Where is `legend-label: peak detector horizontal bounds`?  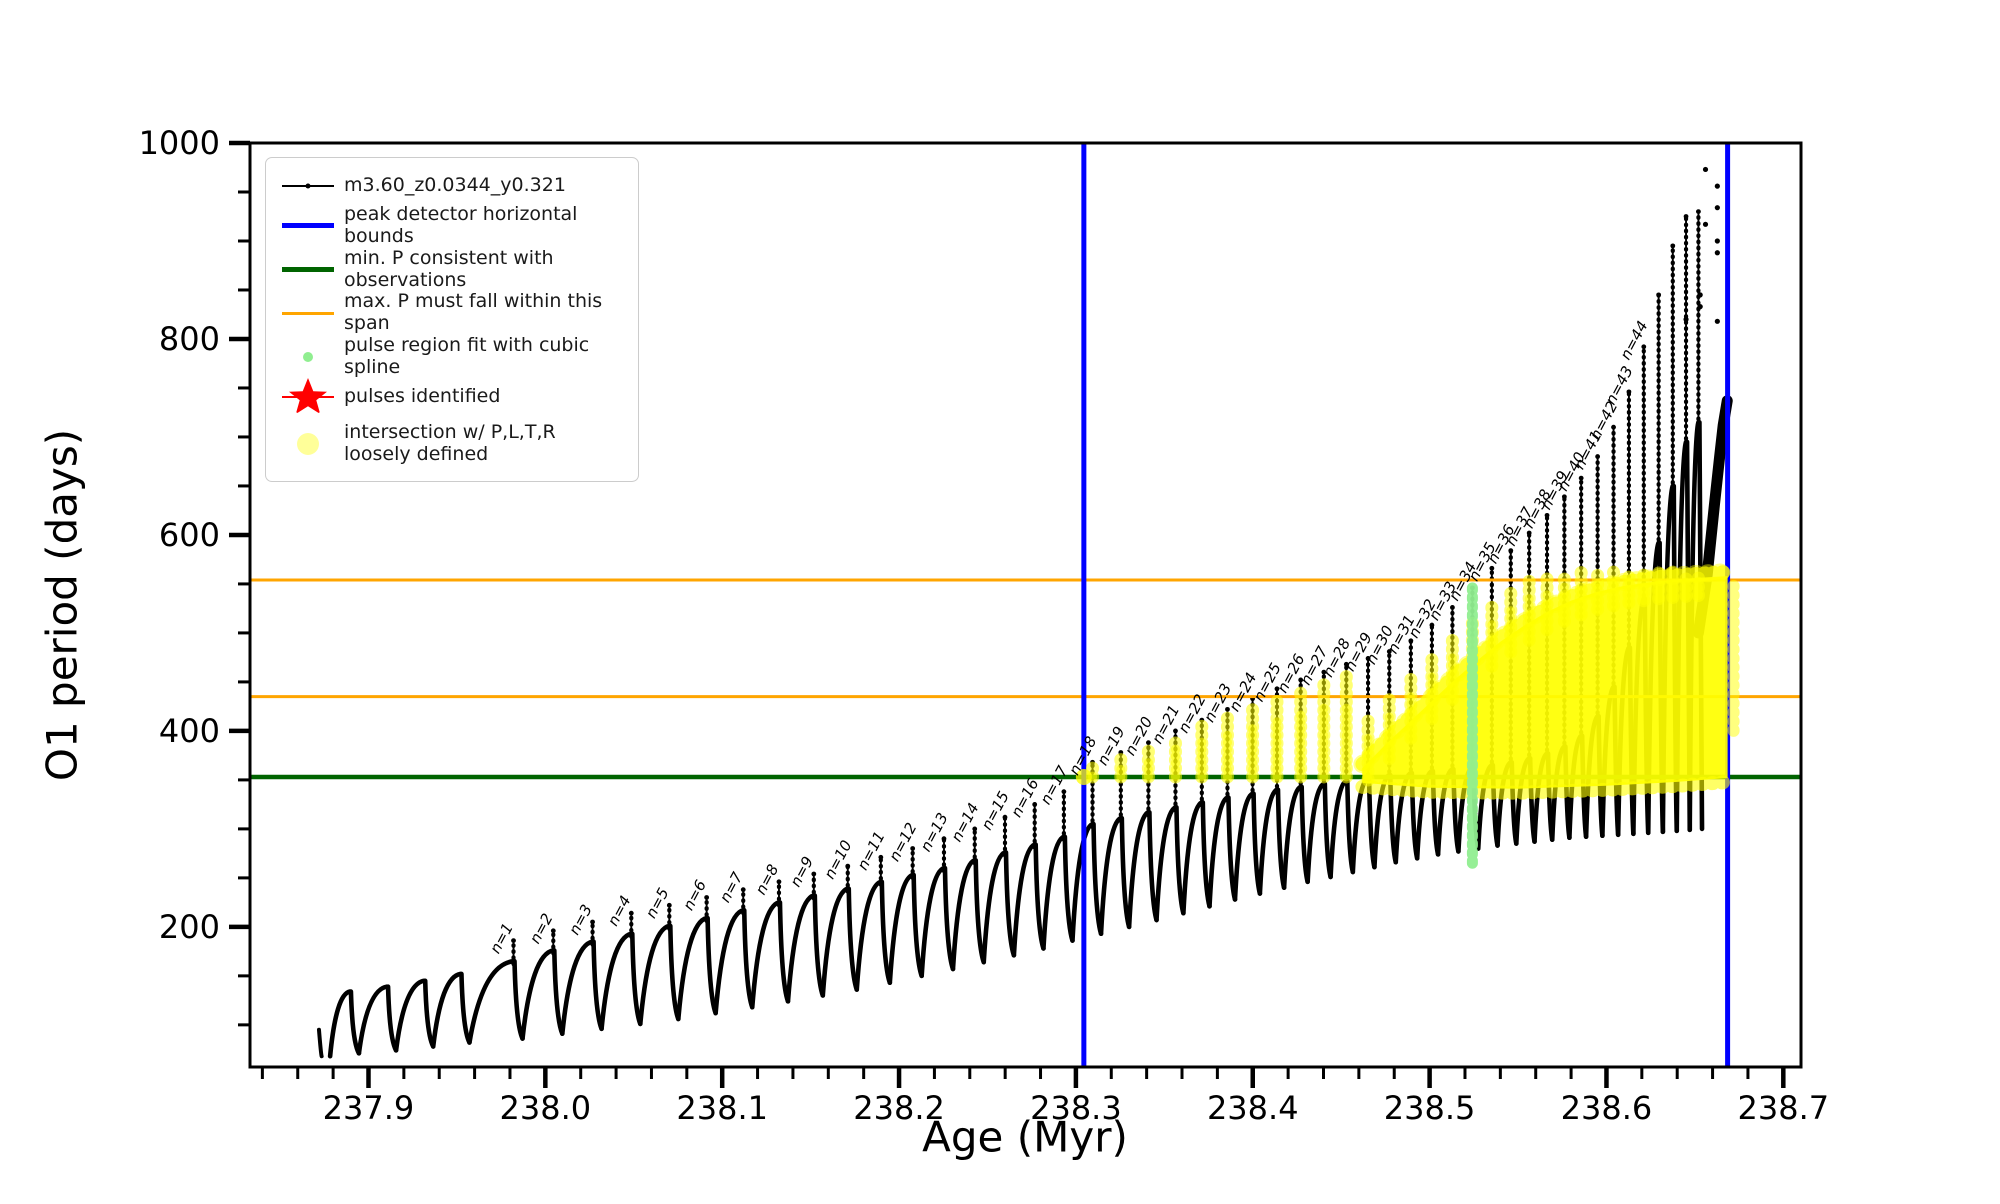
legend-label: peak detector horizontal bounds is located at coordinates (461, 225).